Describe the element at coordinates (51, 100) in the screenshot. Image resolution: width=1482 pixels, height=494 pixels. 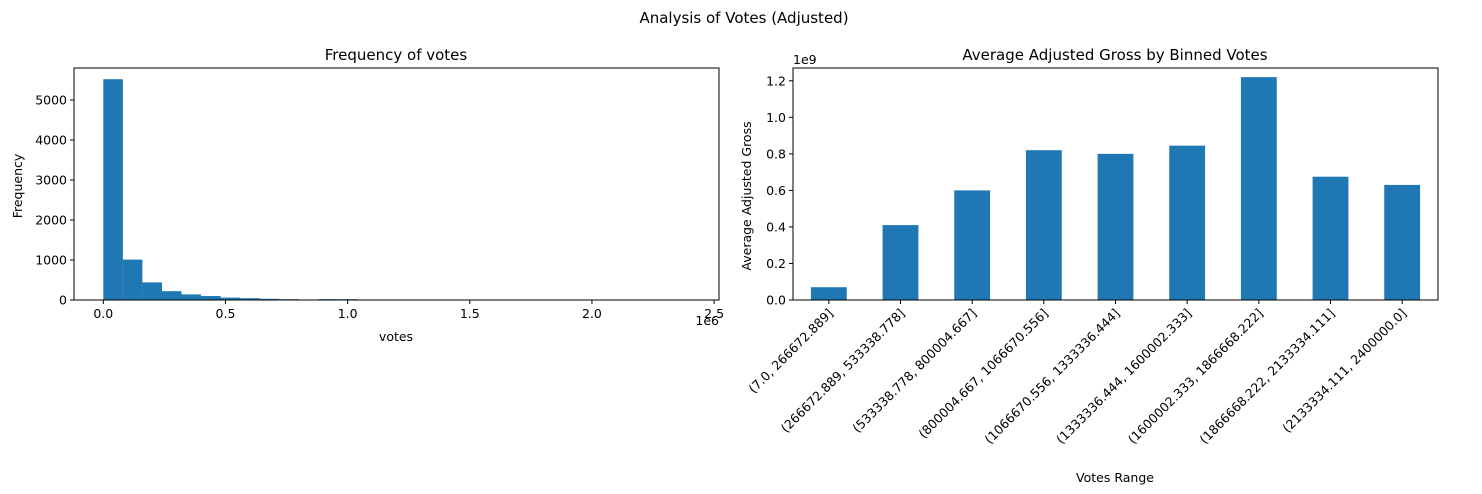
I see `histogram-y-tick-label: 5000` at that location.